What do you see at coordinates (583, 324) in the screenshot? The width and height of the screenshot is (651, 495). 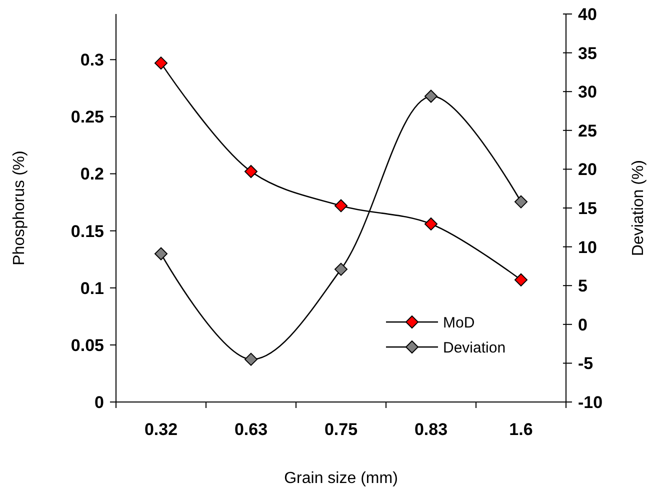 I see `y2-tick-label: 0` at bounding box center [583, 324].